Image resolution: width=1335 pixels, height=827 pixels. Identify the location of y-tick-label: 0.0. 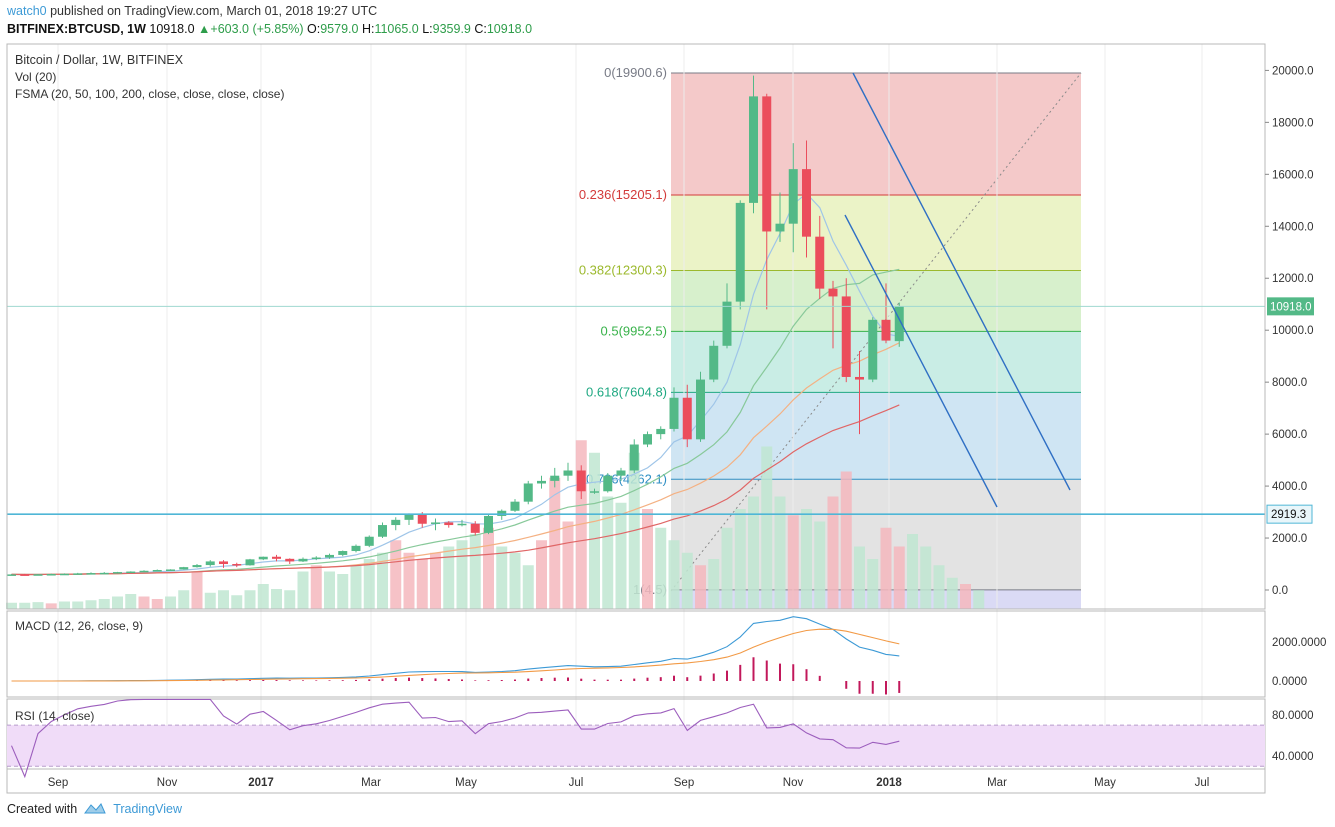
(1280, 591).